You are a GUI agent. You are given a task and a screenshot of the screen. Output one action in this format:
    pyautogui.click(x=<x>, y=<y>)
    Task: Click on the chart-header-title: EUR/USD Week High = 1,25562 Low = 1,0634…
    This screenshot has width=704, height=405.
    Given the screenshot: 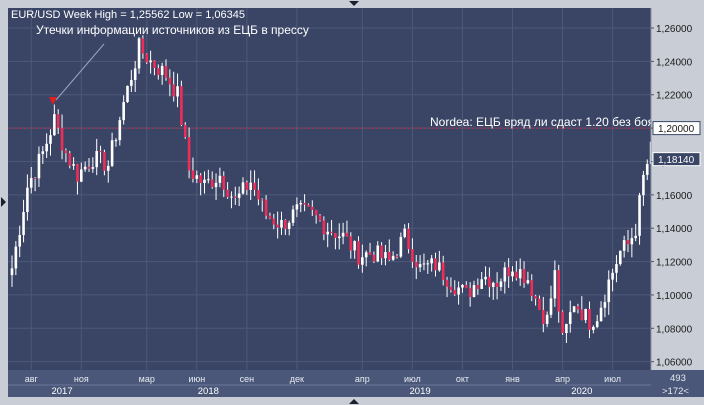 What is the action you would take?
    pyautogui.click(x=128, y=15)
    